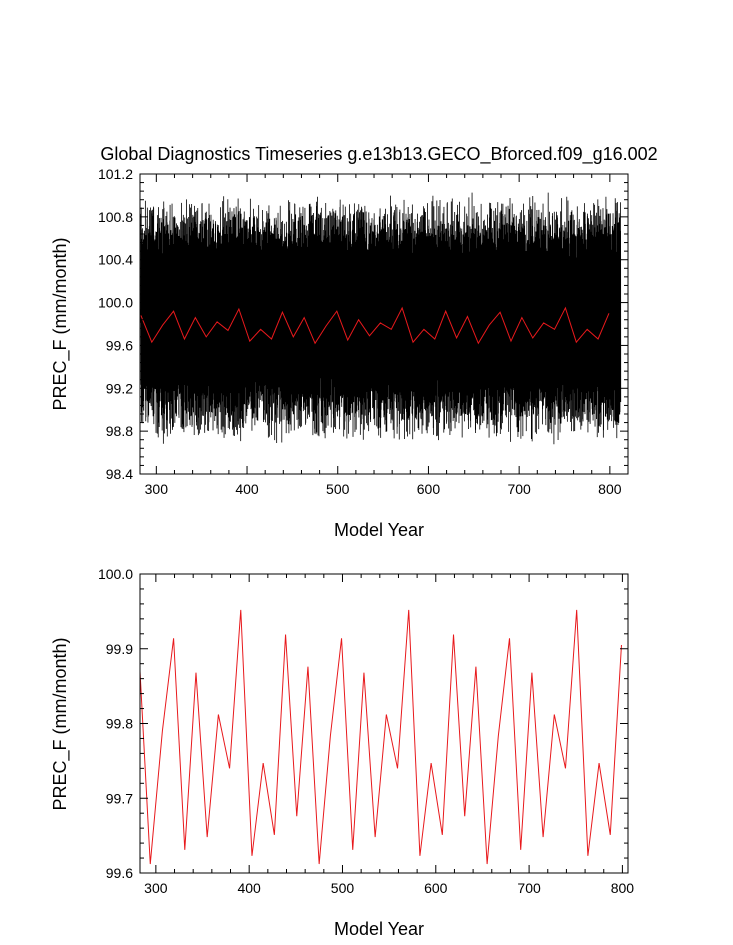 The width and height of the screenshot is (733, 945). Describe the element at coordinates (119, 474) in the screenshot. I see `y-tick-label: 98.4` at that location.